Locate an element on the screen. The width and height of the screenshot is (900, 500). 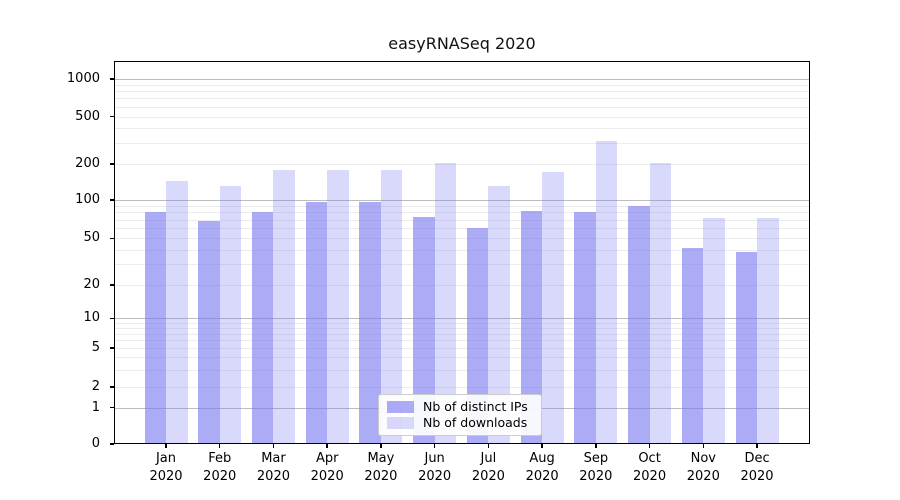
y-tick-label: 1 is located at coordinates (95, 407).